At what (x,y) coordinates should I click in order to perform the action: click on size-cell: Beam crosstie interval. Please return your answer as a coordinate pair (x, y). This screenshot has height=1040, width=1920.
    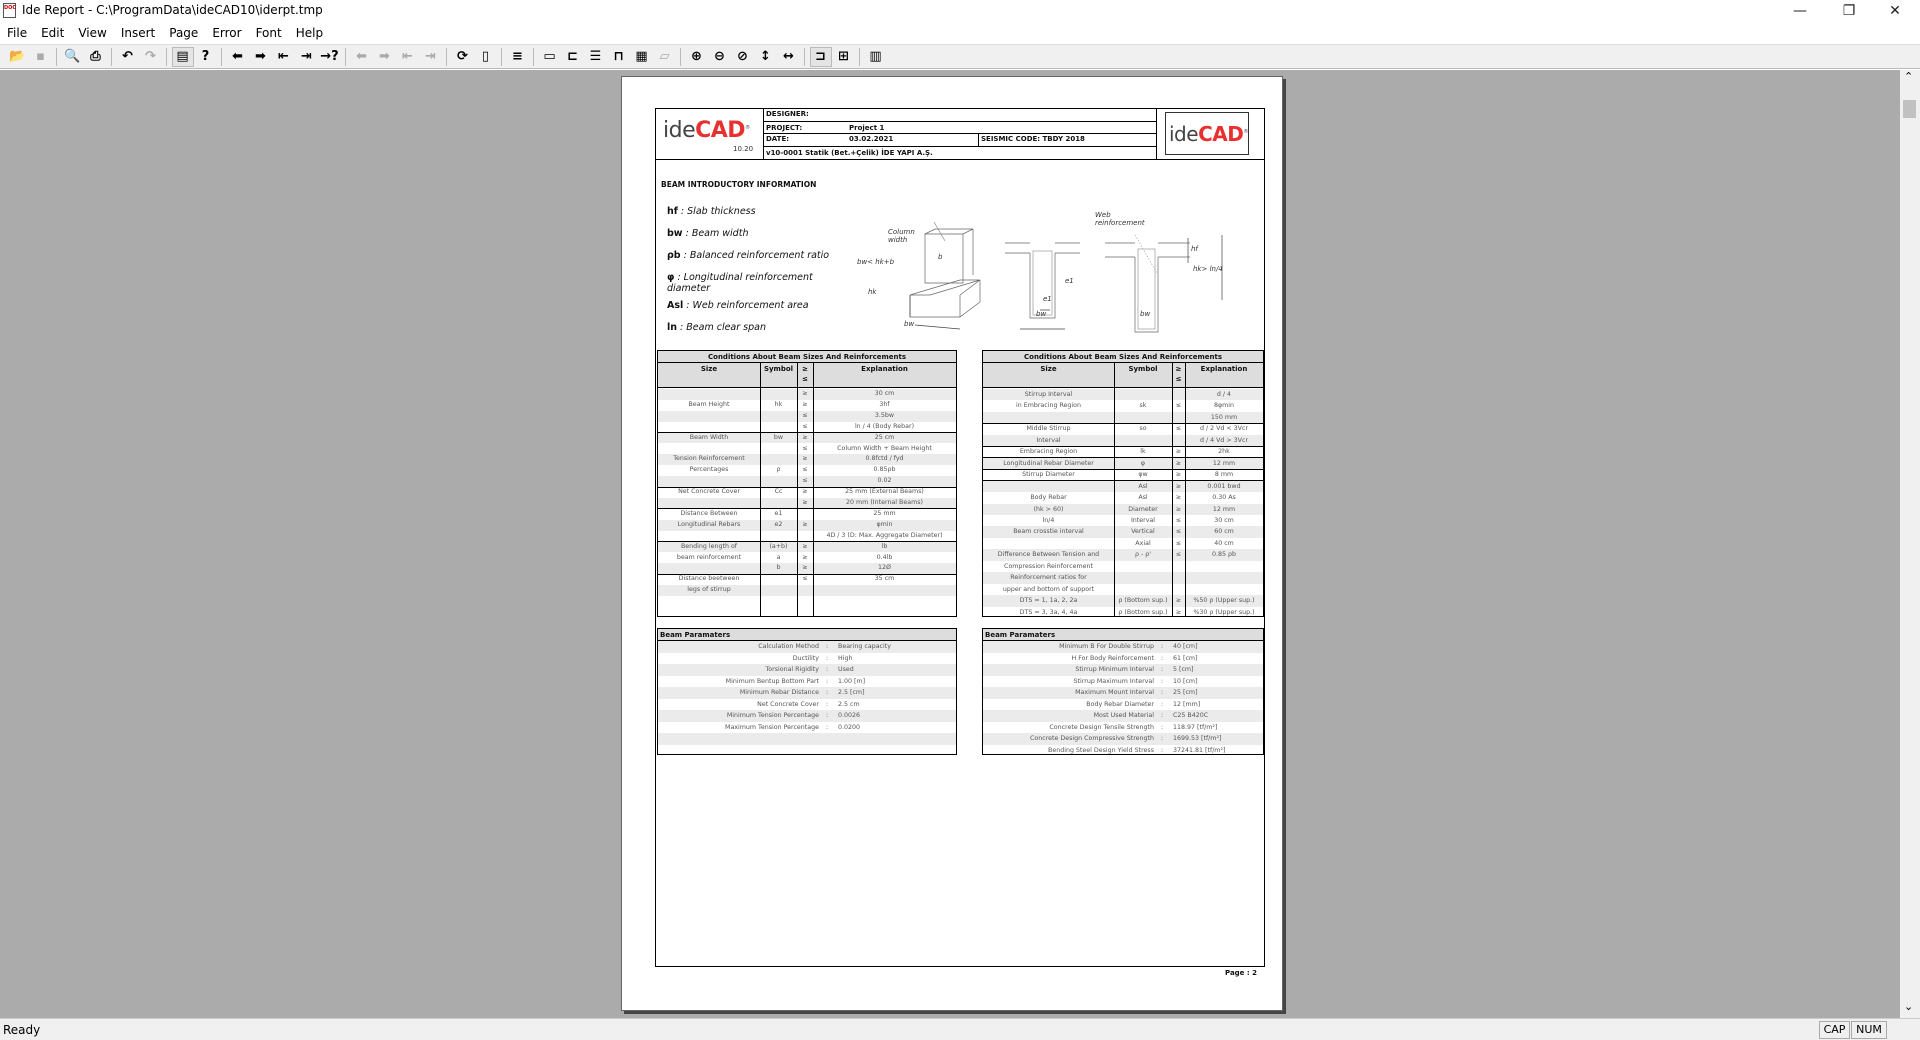
    Looking at the image, I should click on (1048, 532).